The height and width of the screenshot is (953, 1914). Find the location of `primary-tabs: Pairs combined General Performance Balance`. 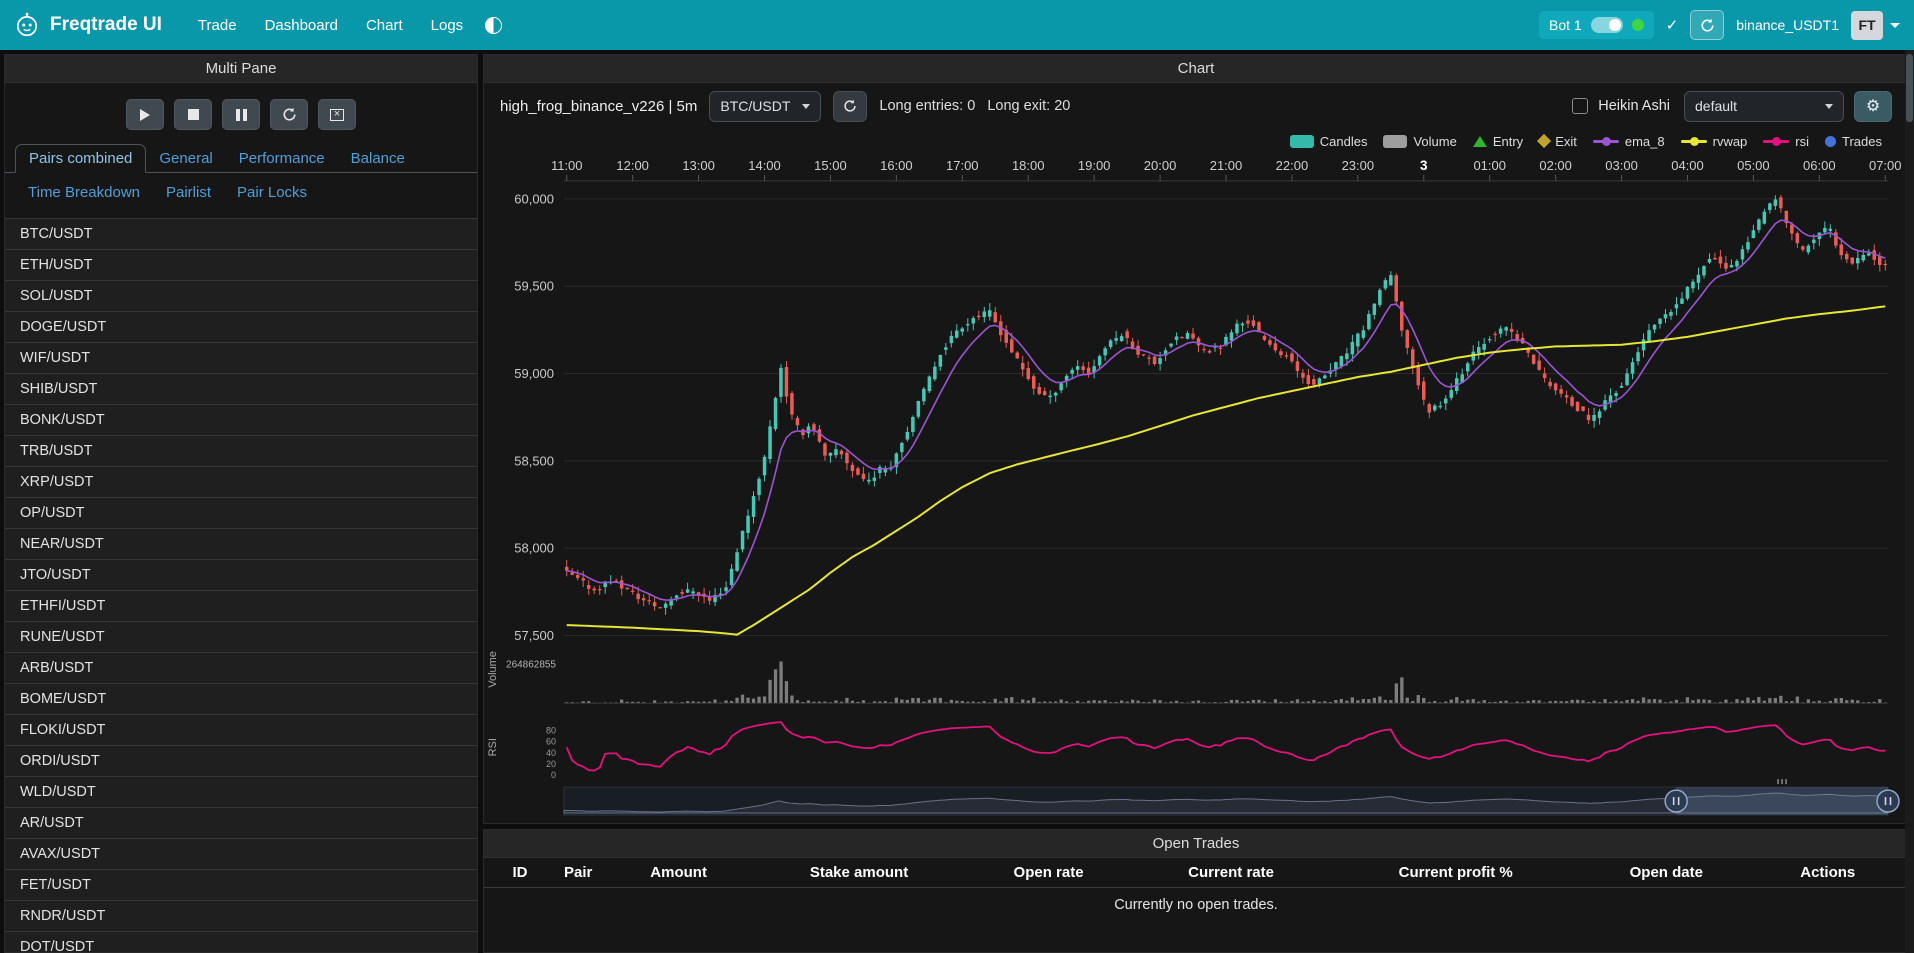

primary-tabs: Pairs combined General Performance Balance is located at coordinates (241, 157).